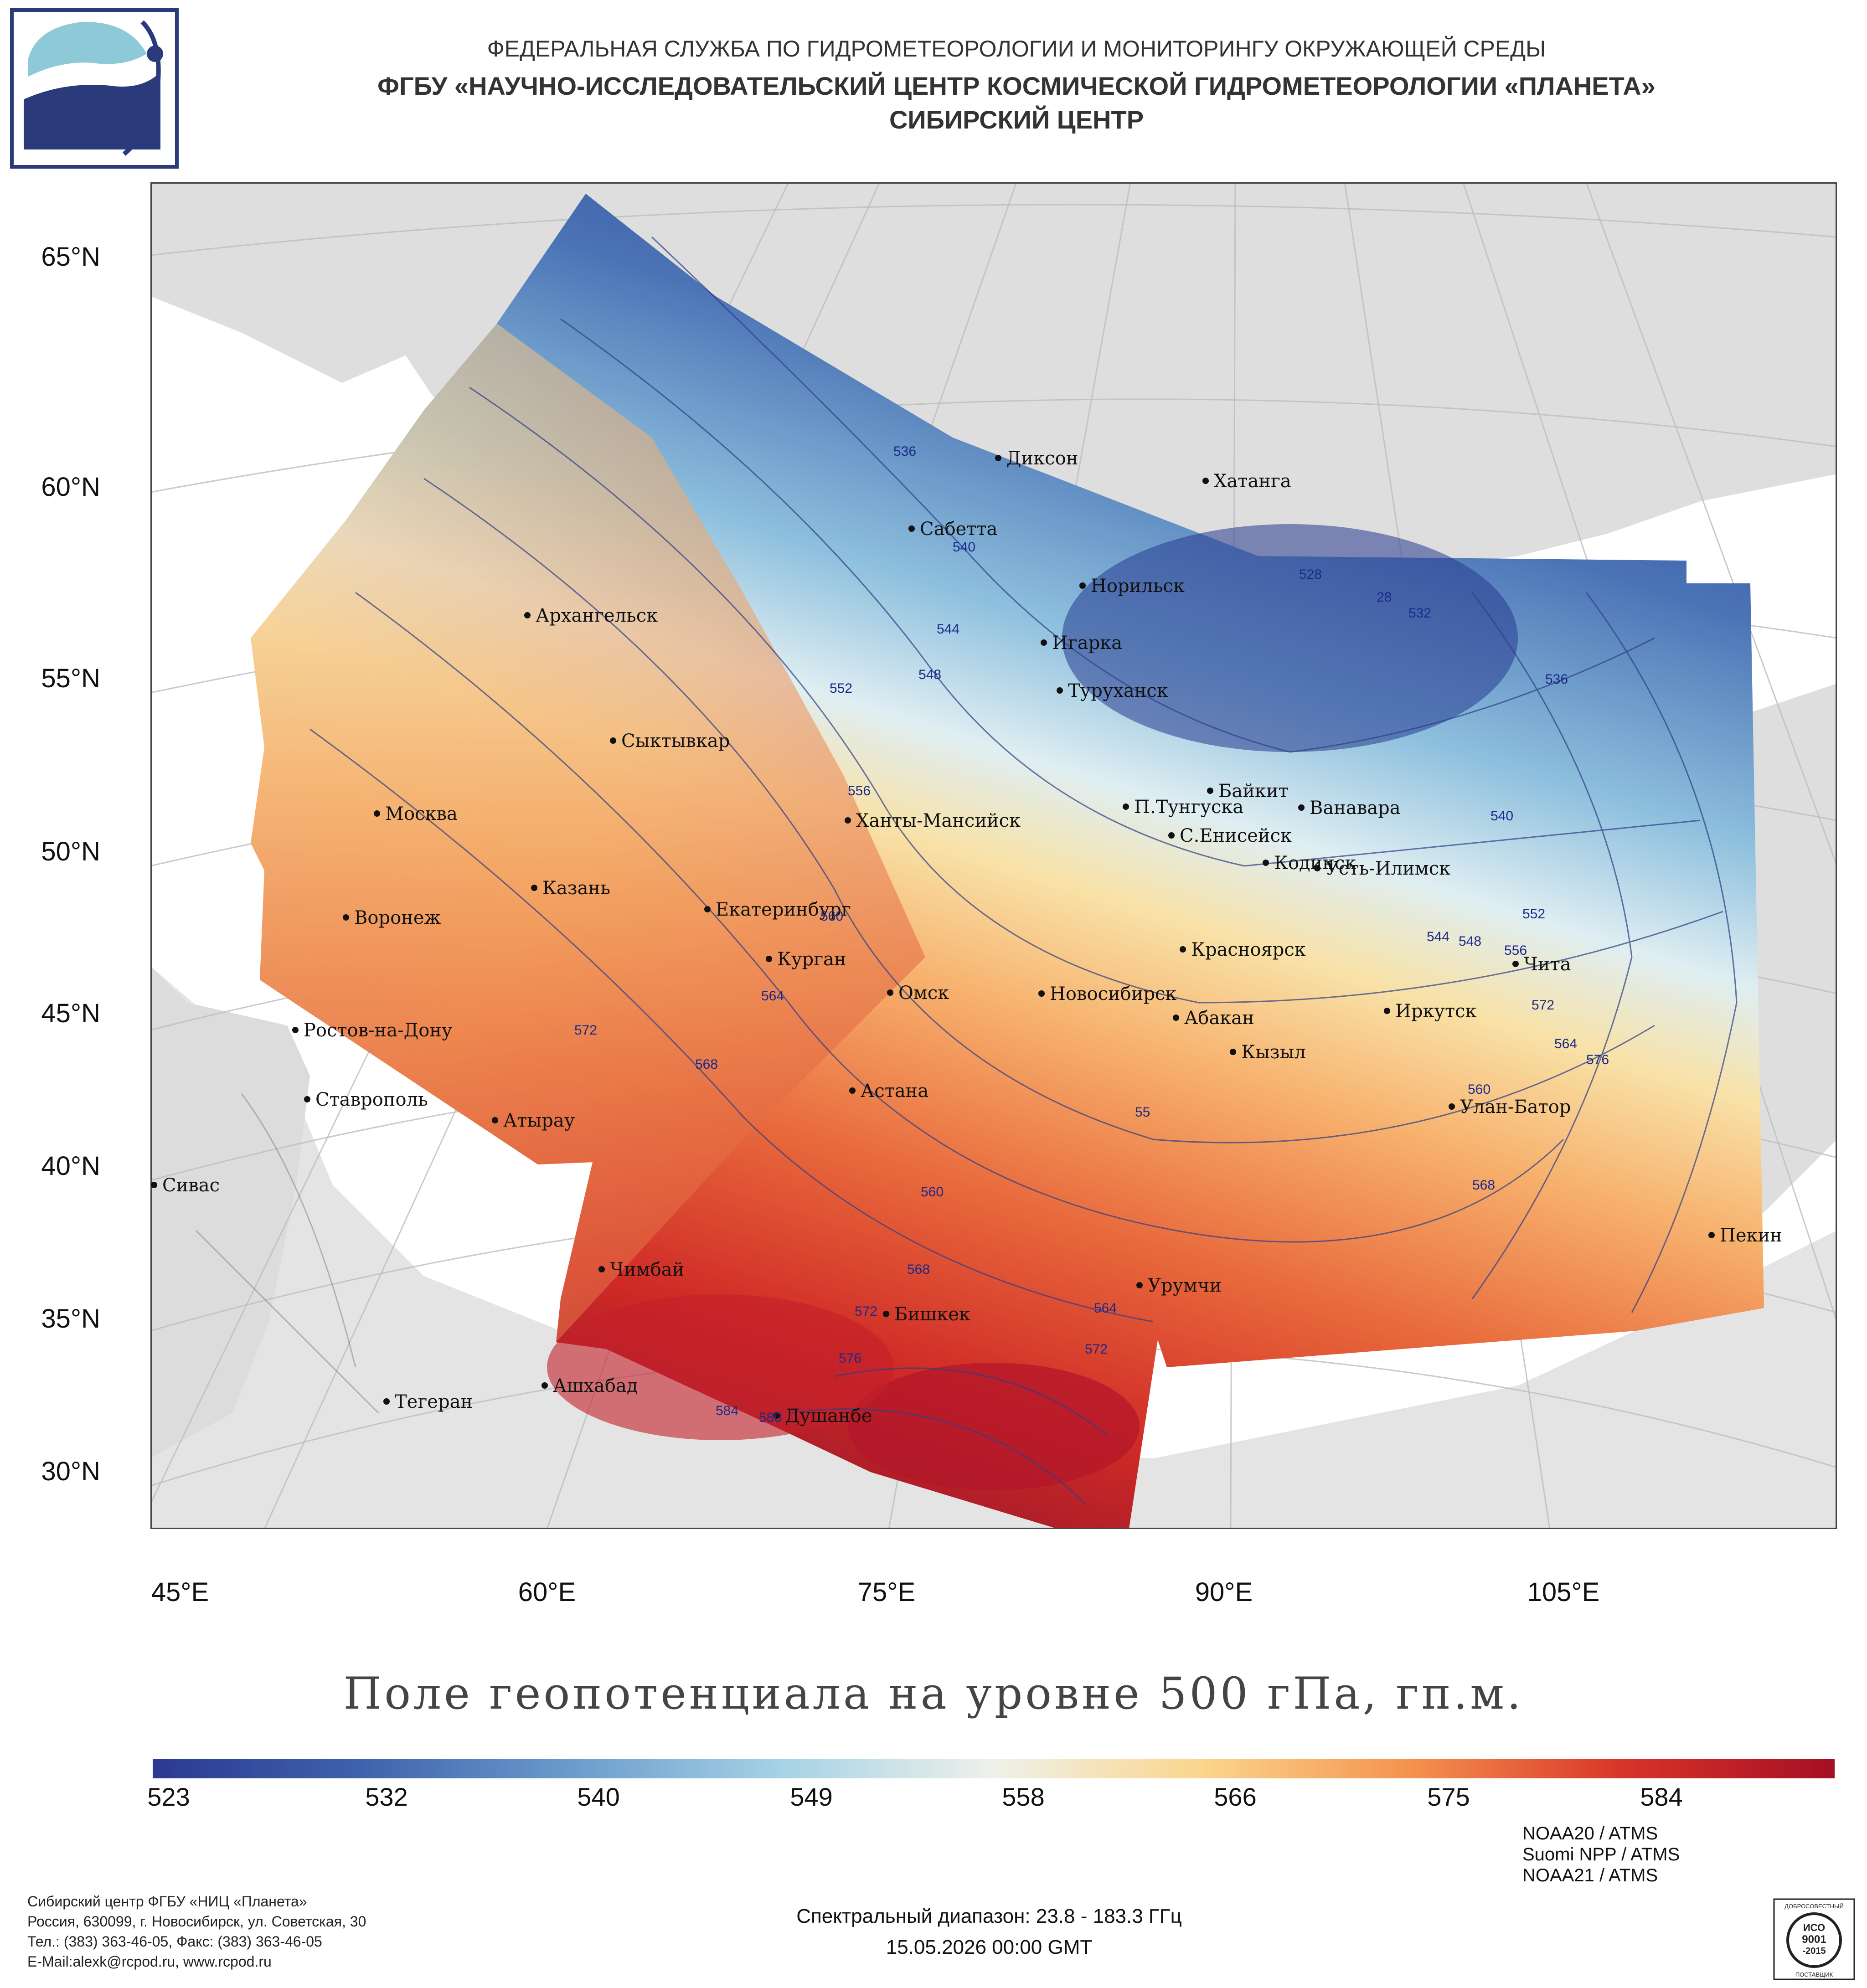 The height and width of the screenshot is (1988, 1867). I want to click on colorbar-tick-558: 558, so click(1023, 1797).